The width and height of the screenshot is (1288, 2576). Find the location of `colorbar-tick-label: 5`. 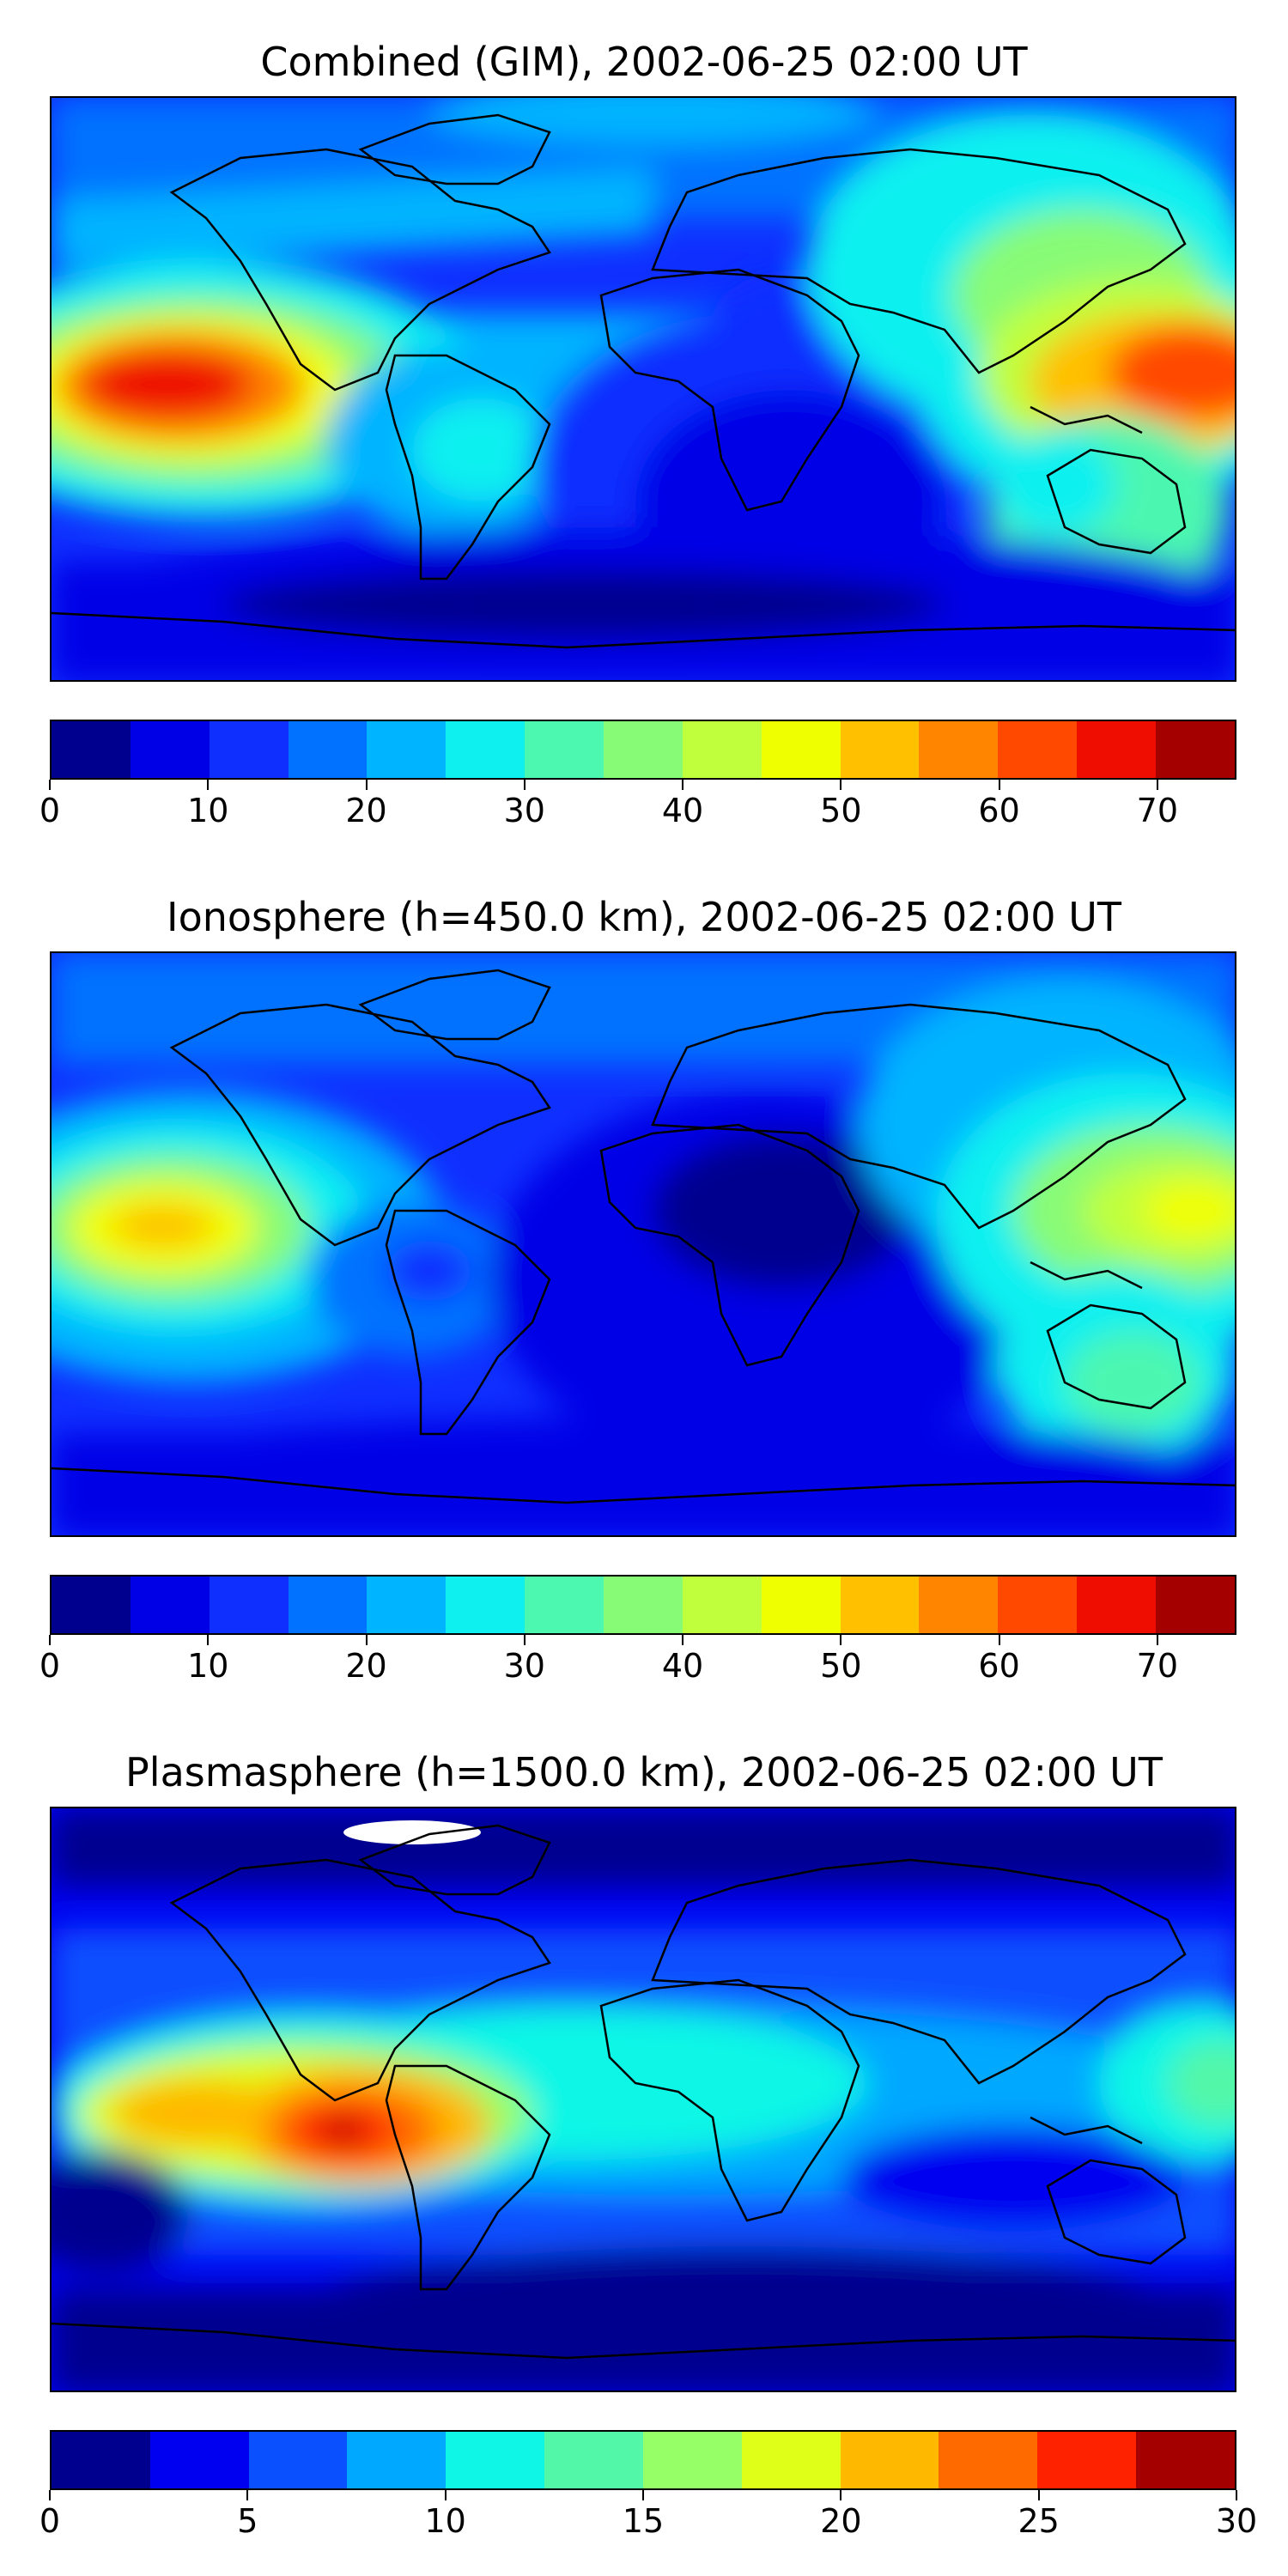

colorbar-tick-label: 5 is located at coordinates (248, 2521).